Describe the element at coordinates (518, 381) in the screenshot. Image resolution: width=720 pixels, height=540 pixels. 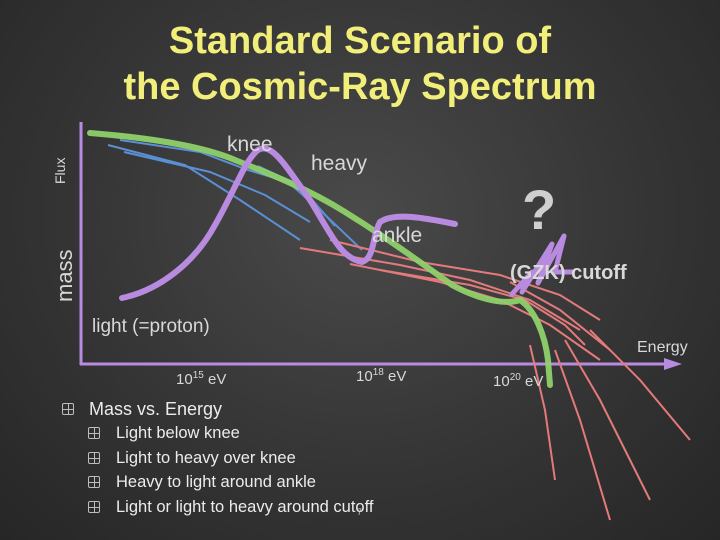
I see `tick-1e20: 1020 eV` at that location.